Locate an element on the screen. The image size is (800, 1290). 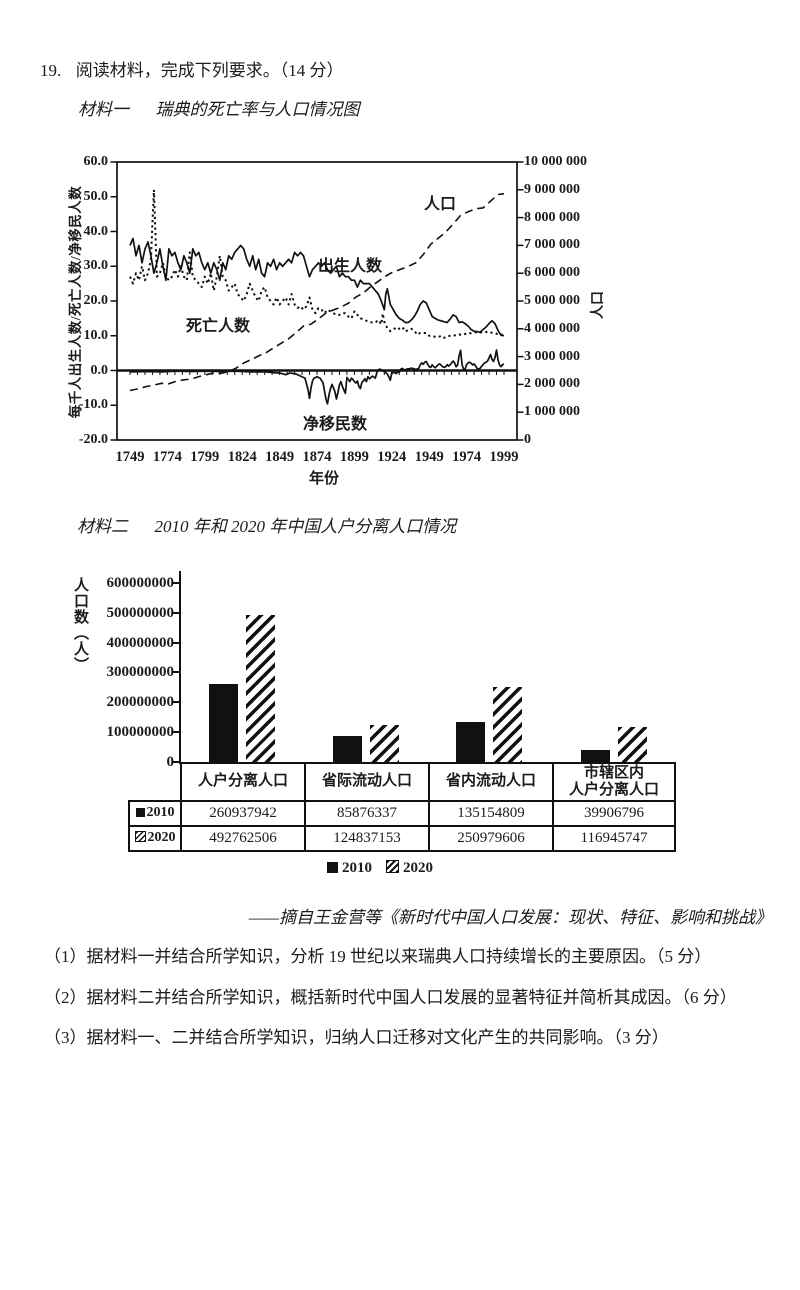
chart2-y-axis-label: 人口数（人） is located at coordinates (80, 625).